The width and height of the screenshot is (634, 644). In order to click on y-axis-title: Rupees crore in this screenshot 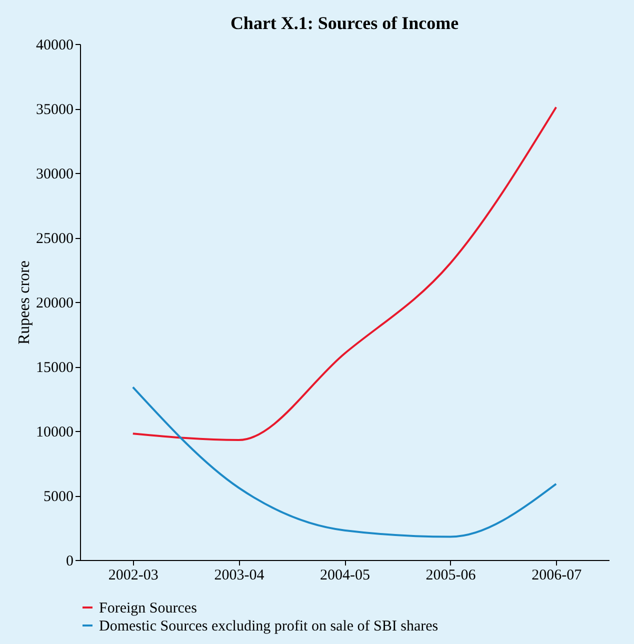, I will do `click(24, 302)`.